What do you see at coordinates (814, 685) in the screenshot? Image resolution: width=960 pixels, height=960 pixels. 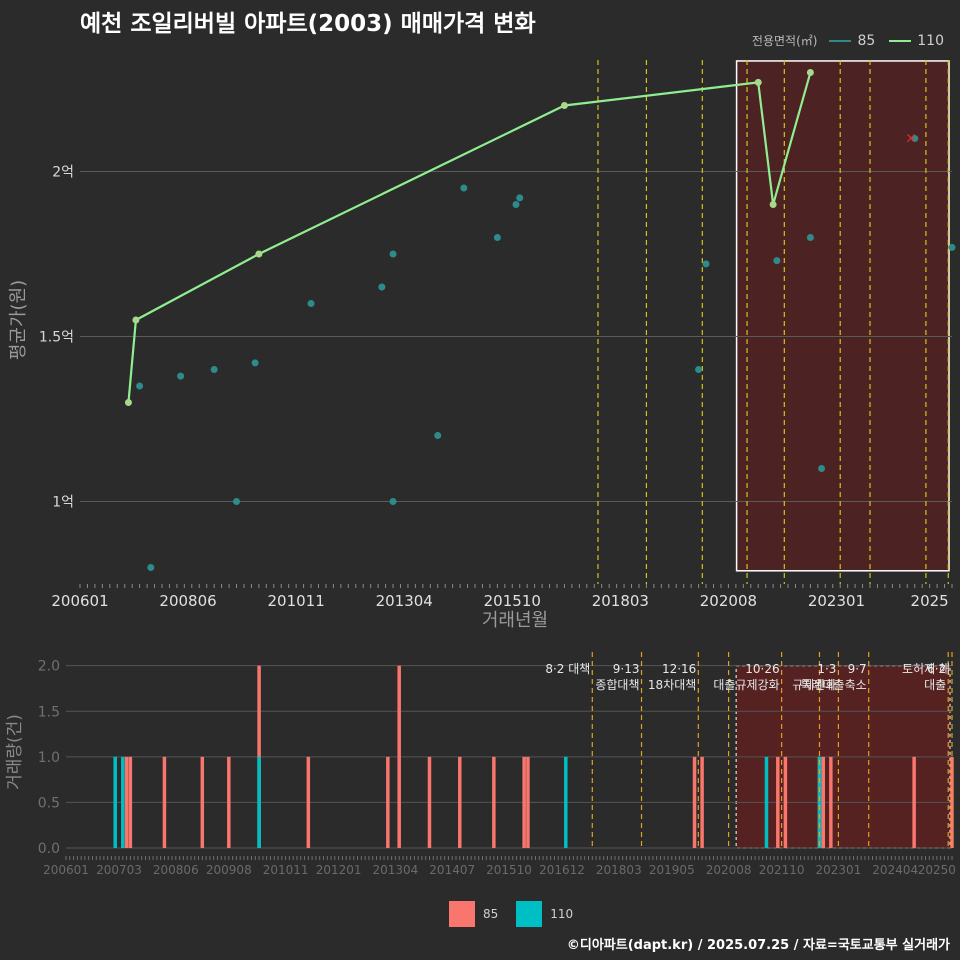 I see `policy-annotation: 규제완화` at bounding box center [814, 685].